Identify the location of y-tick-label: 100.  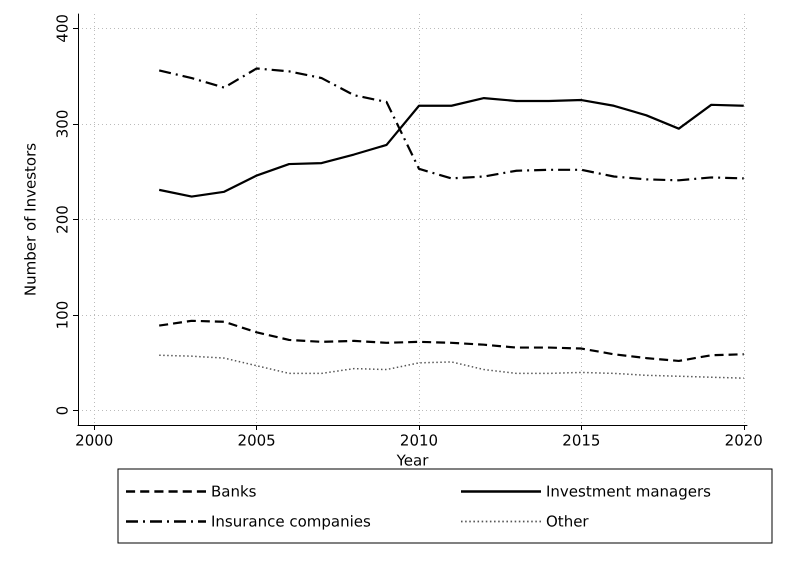
(63, 315).